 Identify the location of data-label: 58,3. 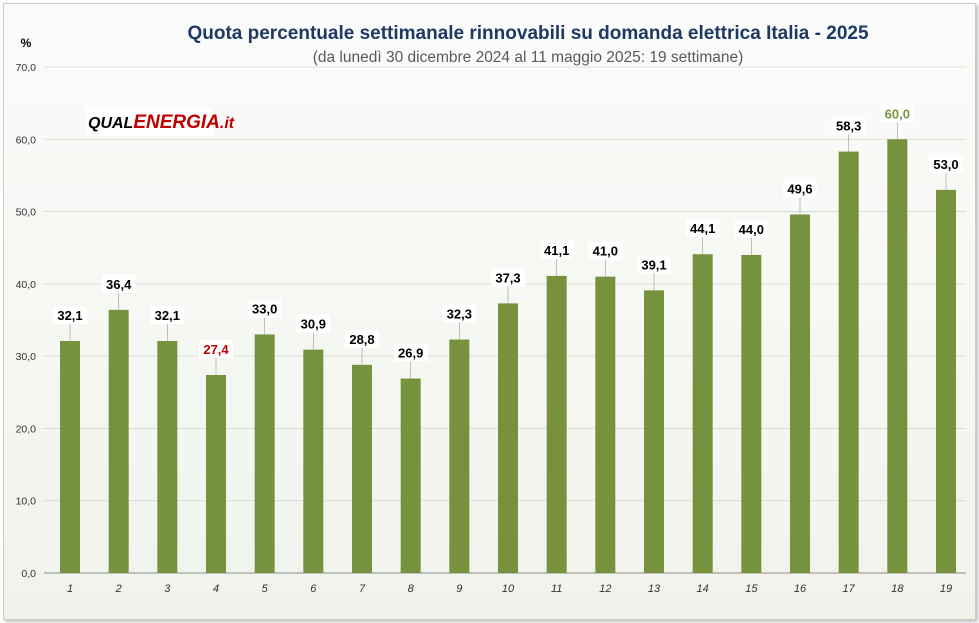
(848, 126).